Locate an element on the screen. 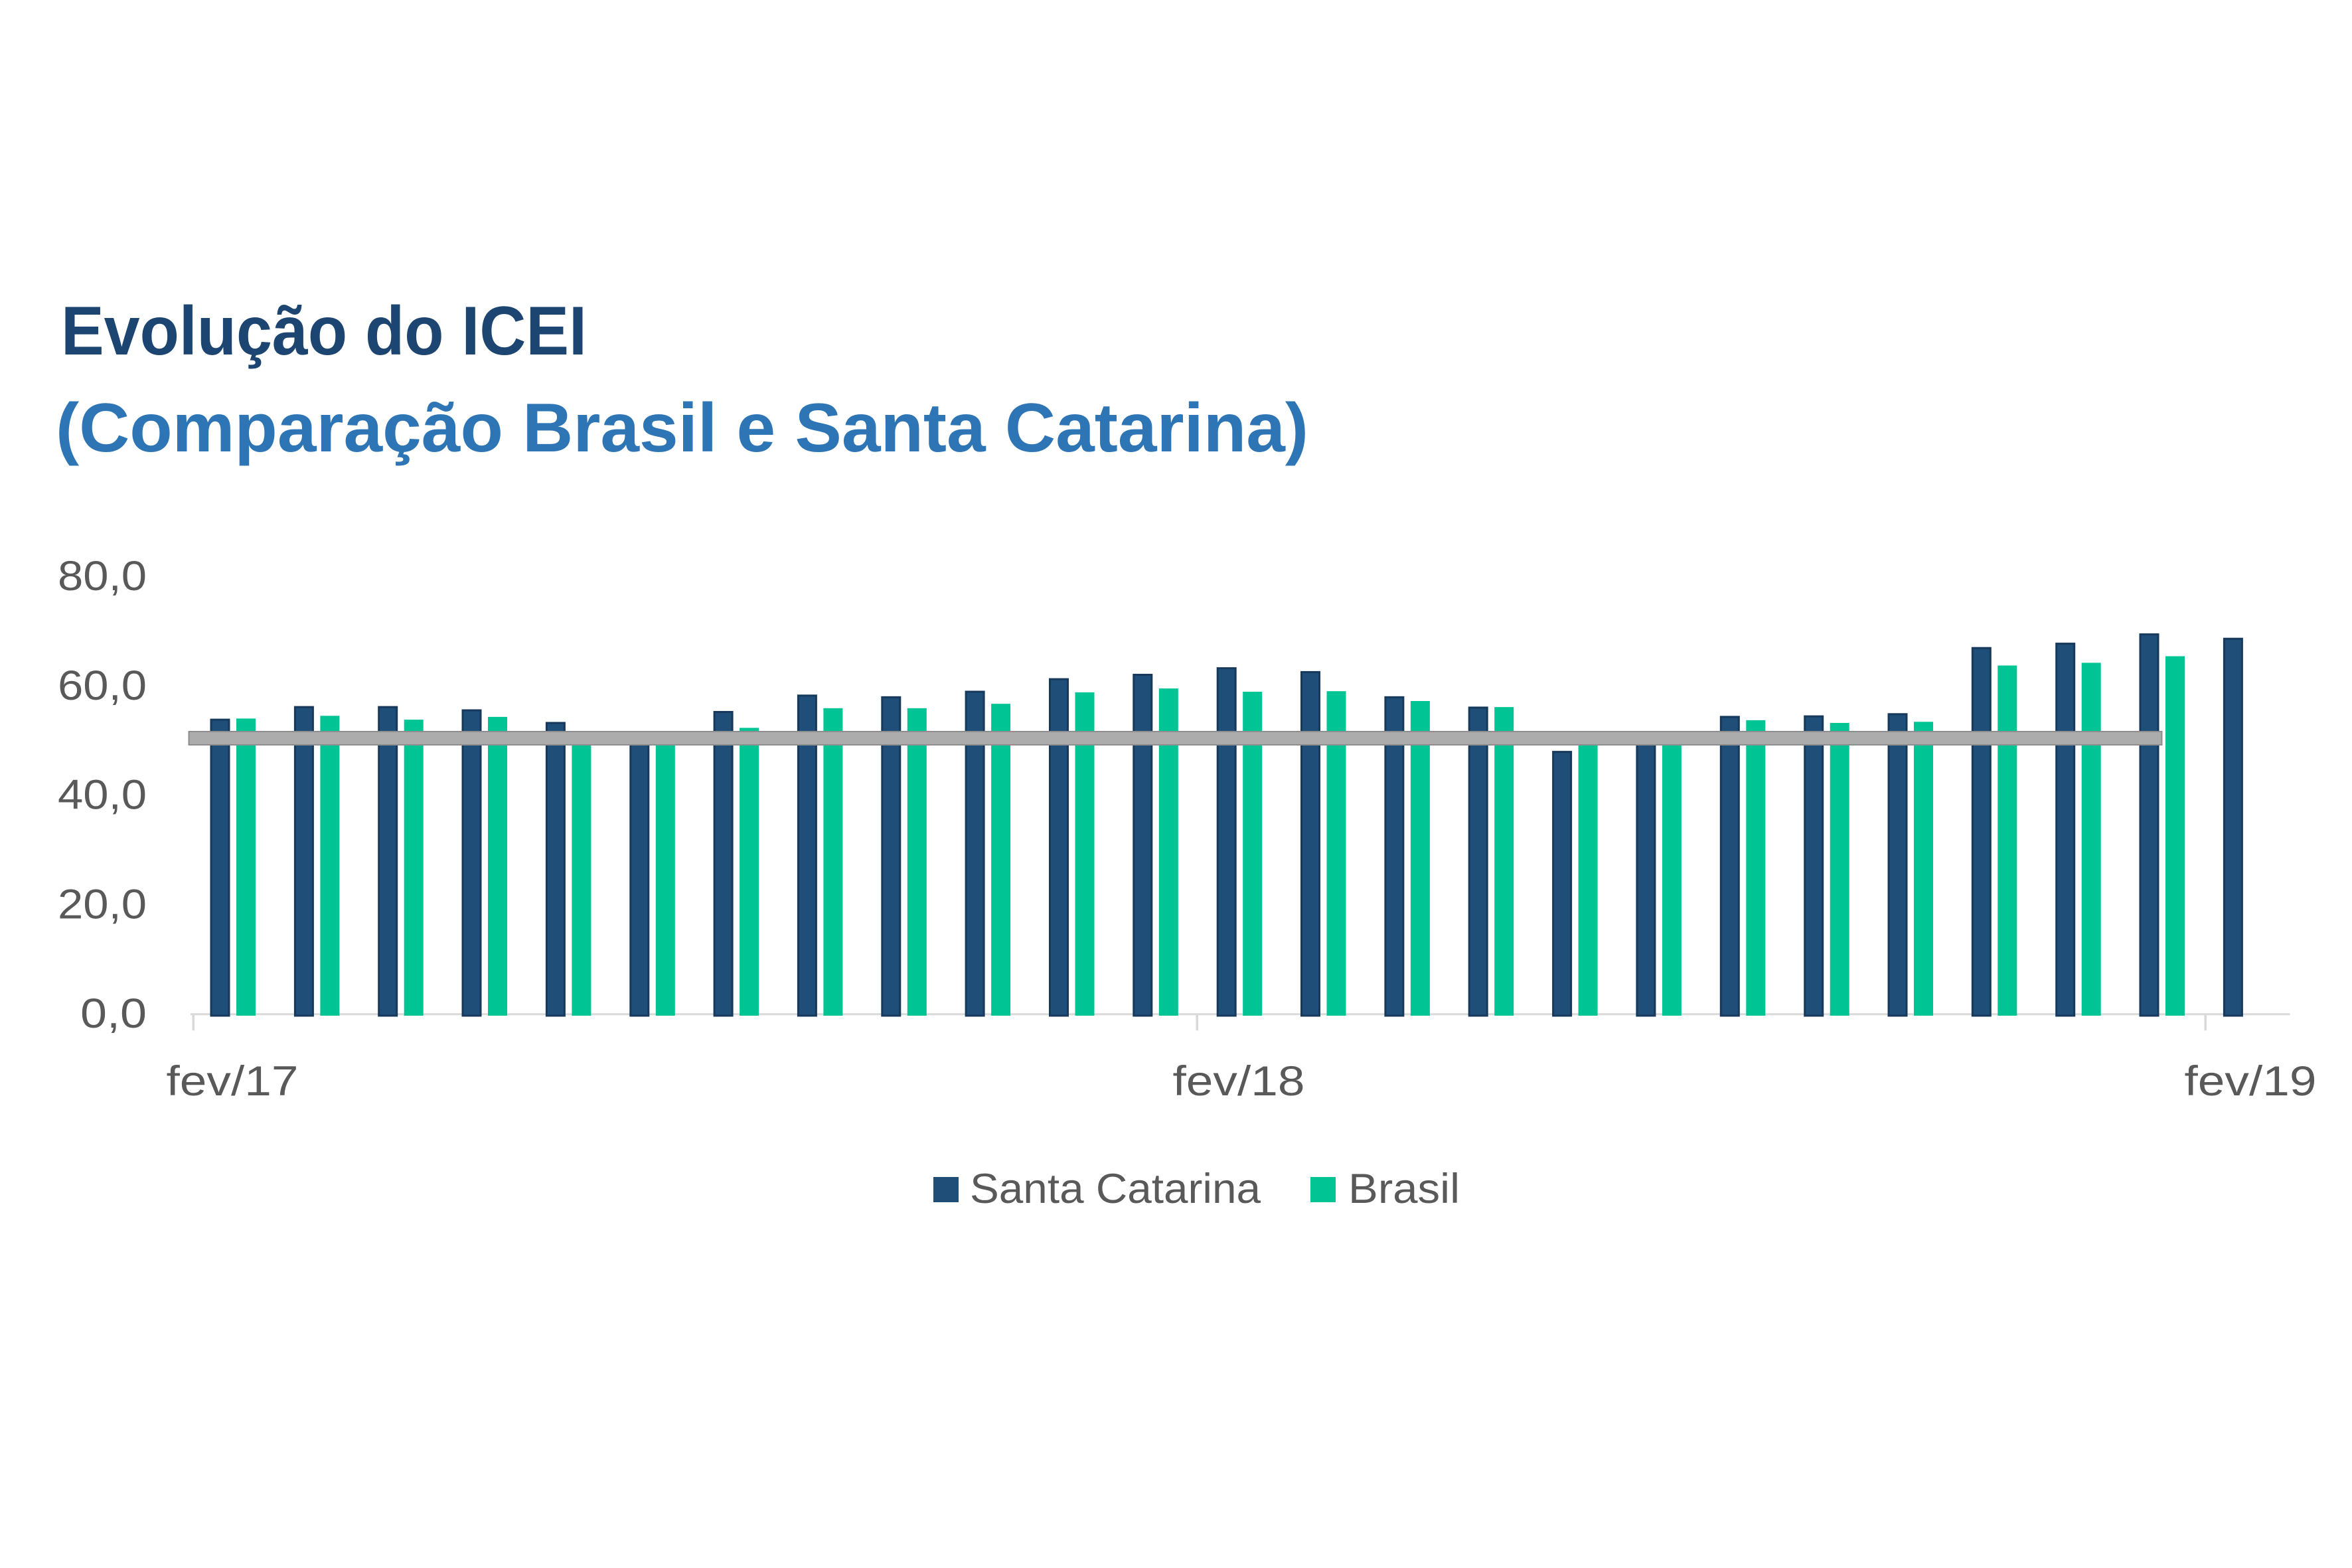 This screenshot has height=1568, width=2352. svg-text: Santa Catarina is located at coordinates (1116, 1189).